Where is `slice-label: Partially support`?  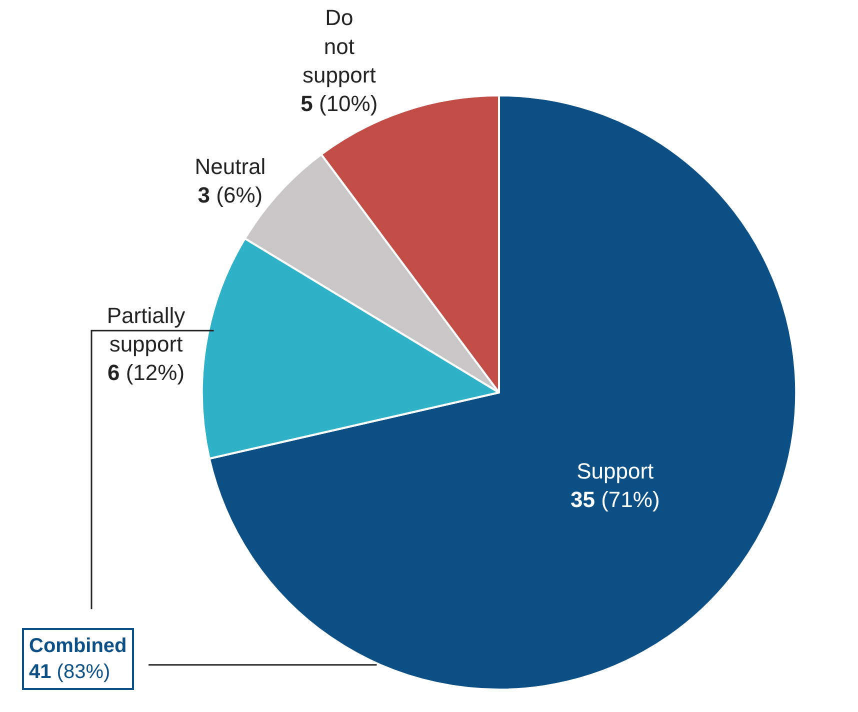 slice-label: Partially support is located at coordinates (146, 329).